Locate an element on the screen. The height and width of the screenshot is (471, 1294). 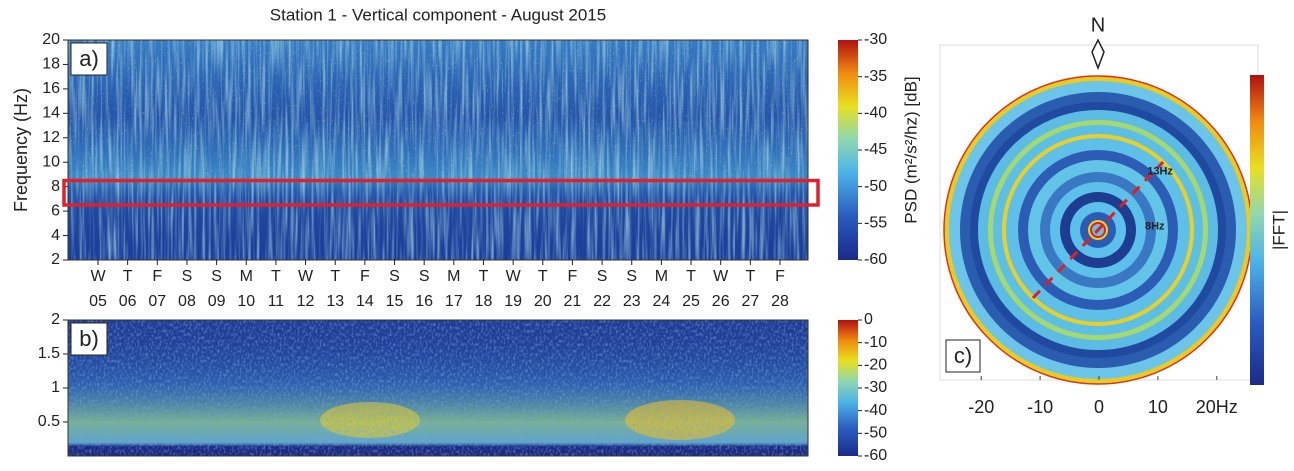
x-tick-label: 20Hz is located at coordinates (1217, 407).